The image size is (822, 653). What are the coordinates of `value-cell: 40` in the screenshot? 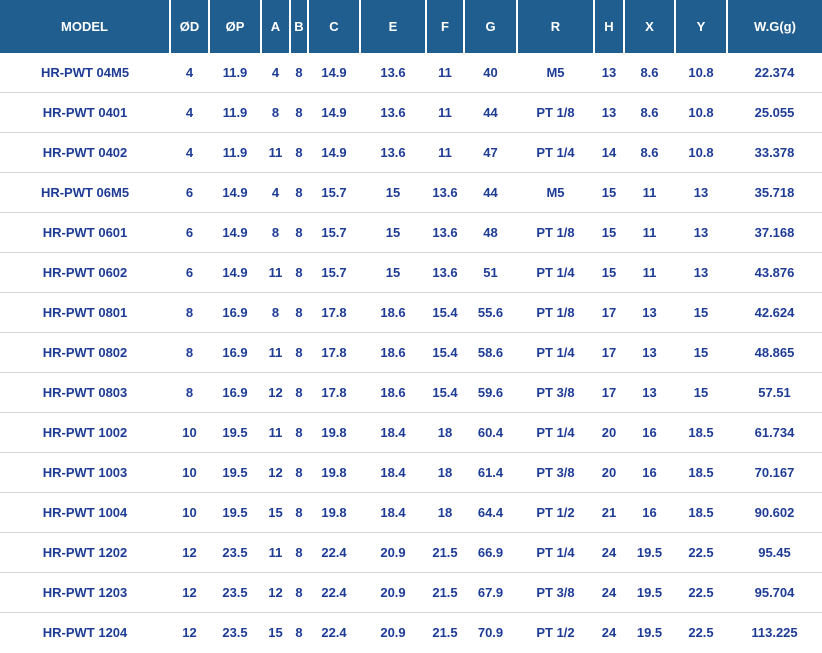 It's located at (490, 73).